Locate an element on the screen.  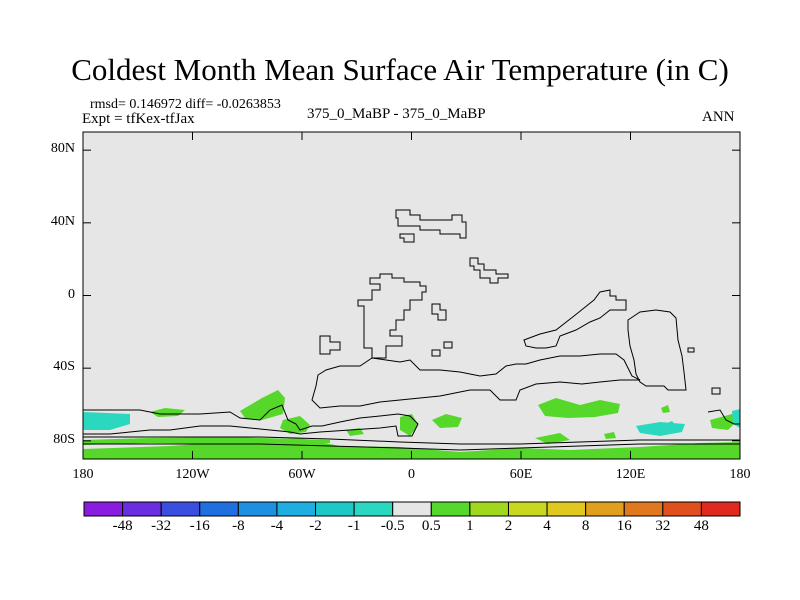
experiment-label: Expt = tfKex-tfJax is located at coordinates (138, 119).